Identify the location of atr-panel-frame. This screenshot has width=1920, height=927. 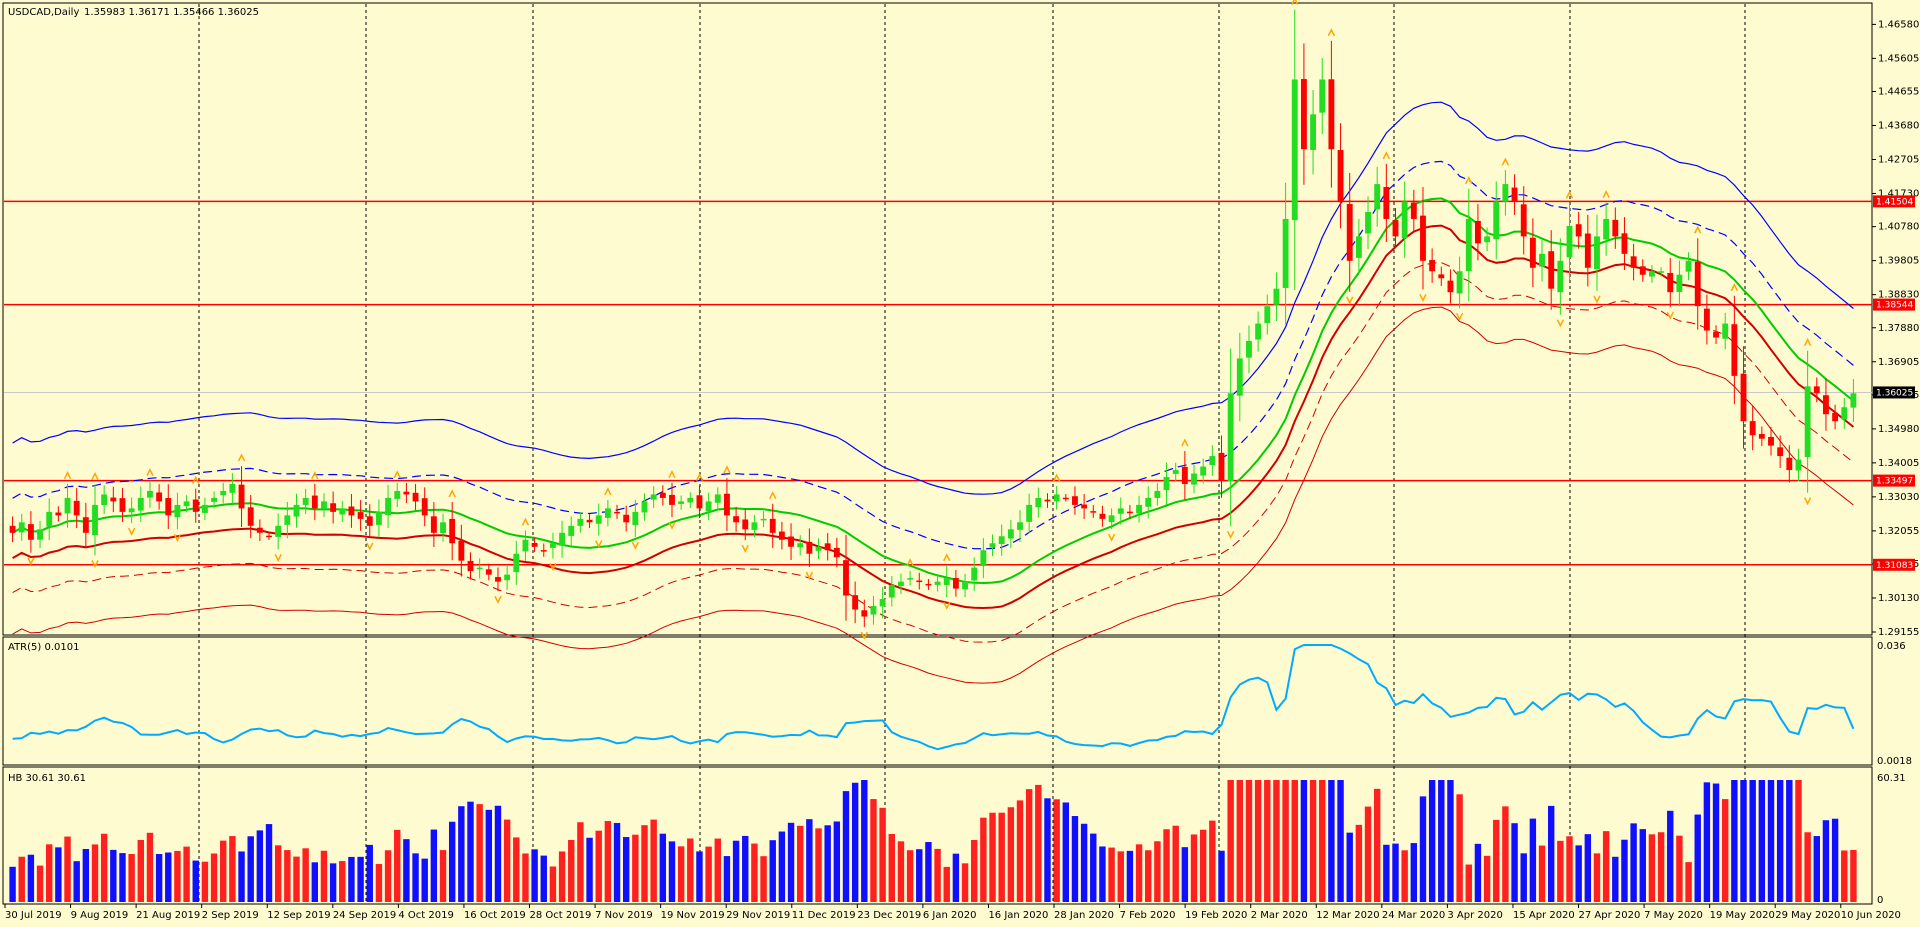
(937, 701).